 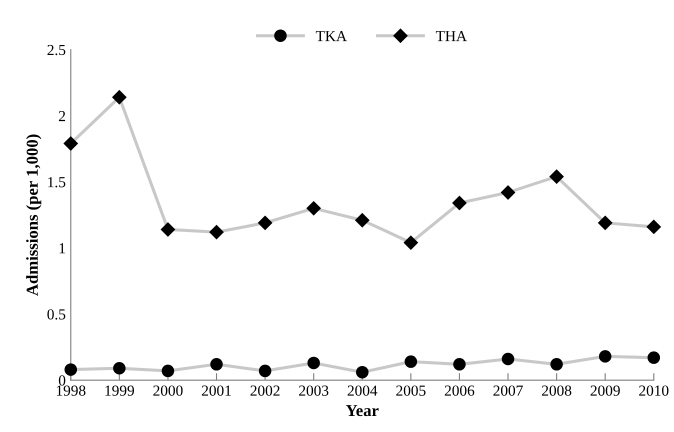 What do you see at coordinates (216, 390) in the screenshot?
I see `x-tick-label: 2001` at bounding box center [216, 390].